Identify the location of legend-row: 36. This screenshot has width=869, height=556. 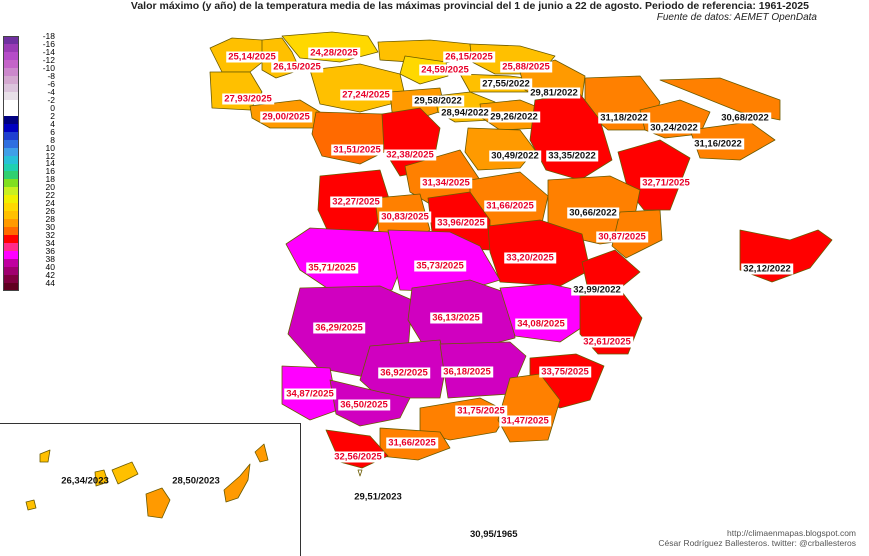
(33, 253).